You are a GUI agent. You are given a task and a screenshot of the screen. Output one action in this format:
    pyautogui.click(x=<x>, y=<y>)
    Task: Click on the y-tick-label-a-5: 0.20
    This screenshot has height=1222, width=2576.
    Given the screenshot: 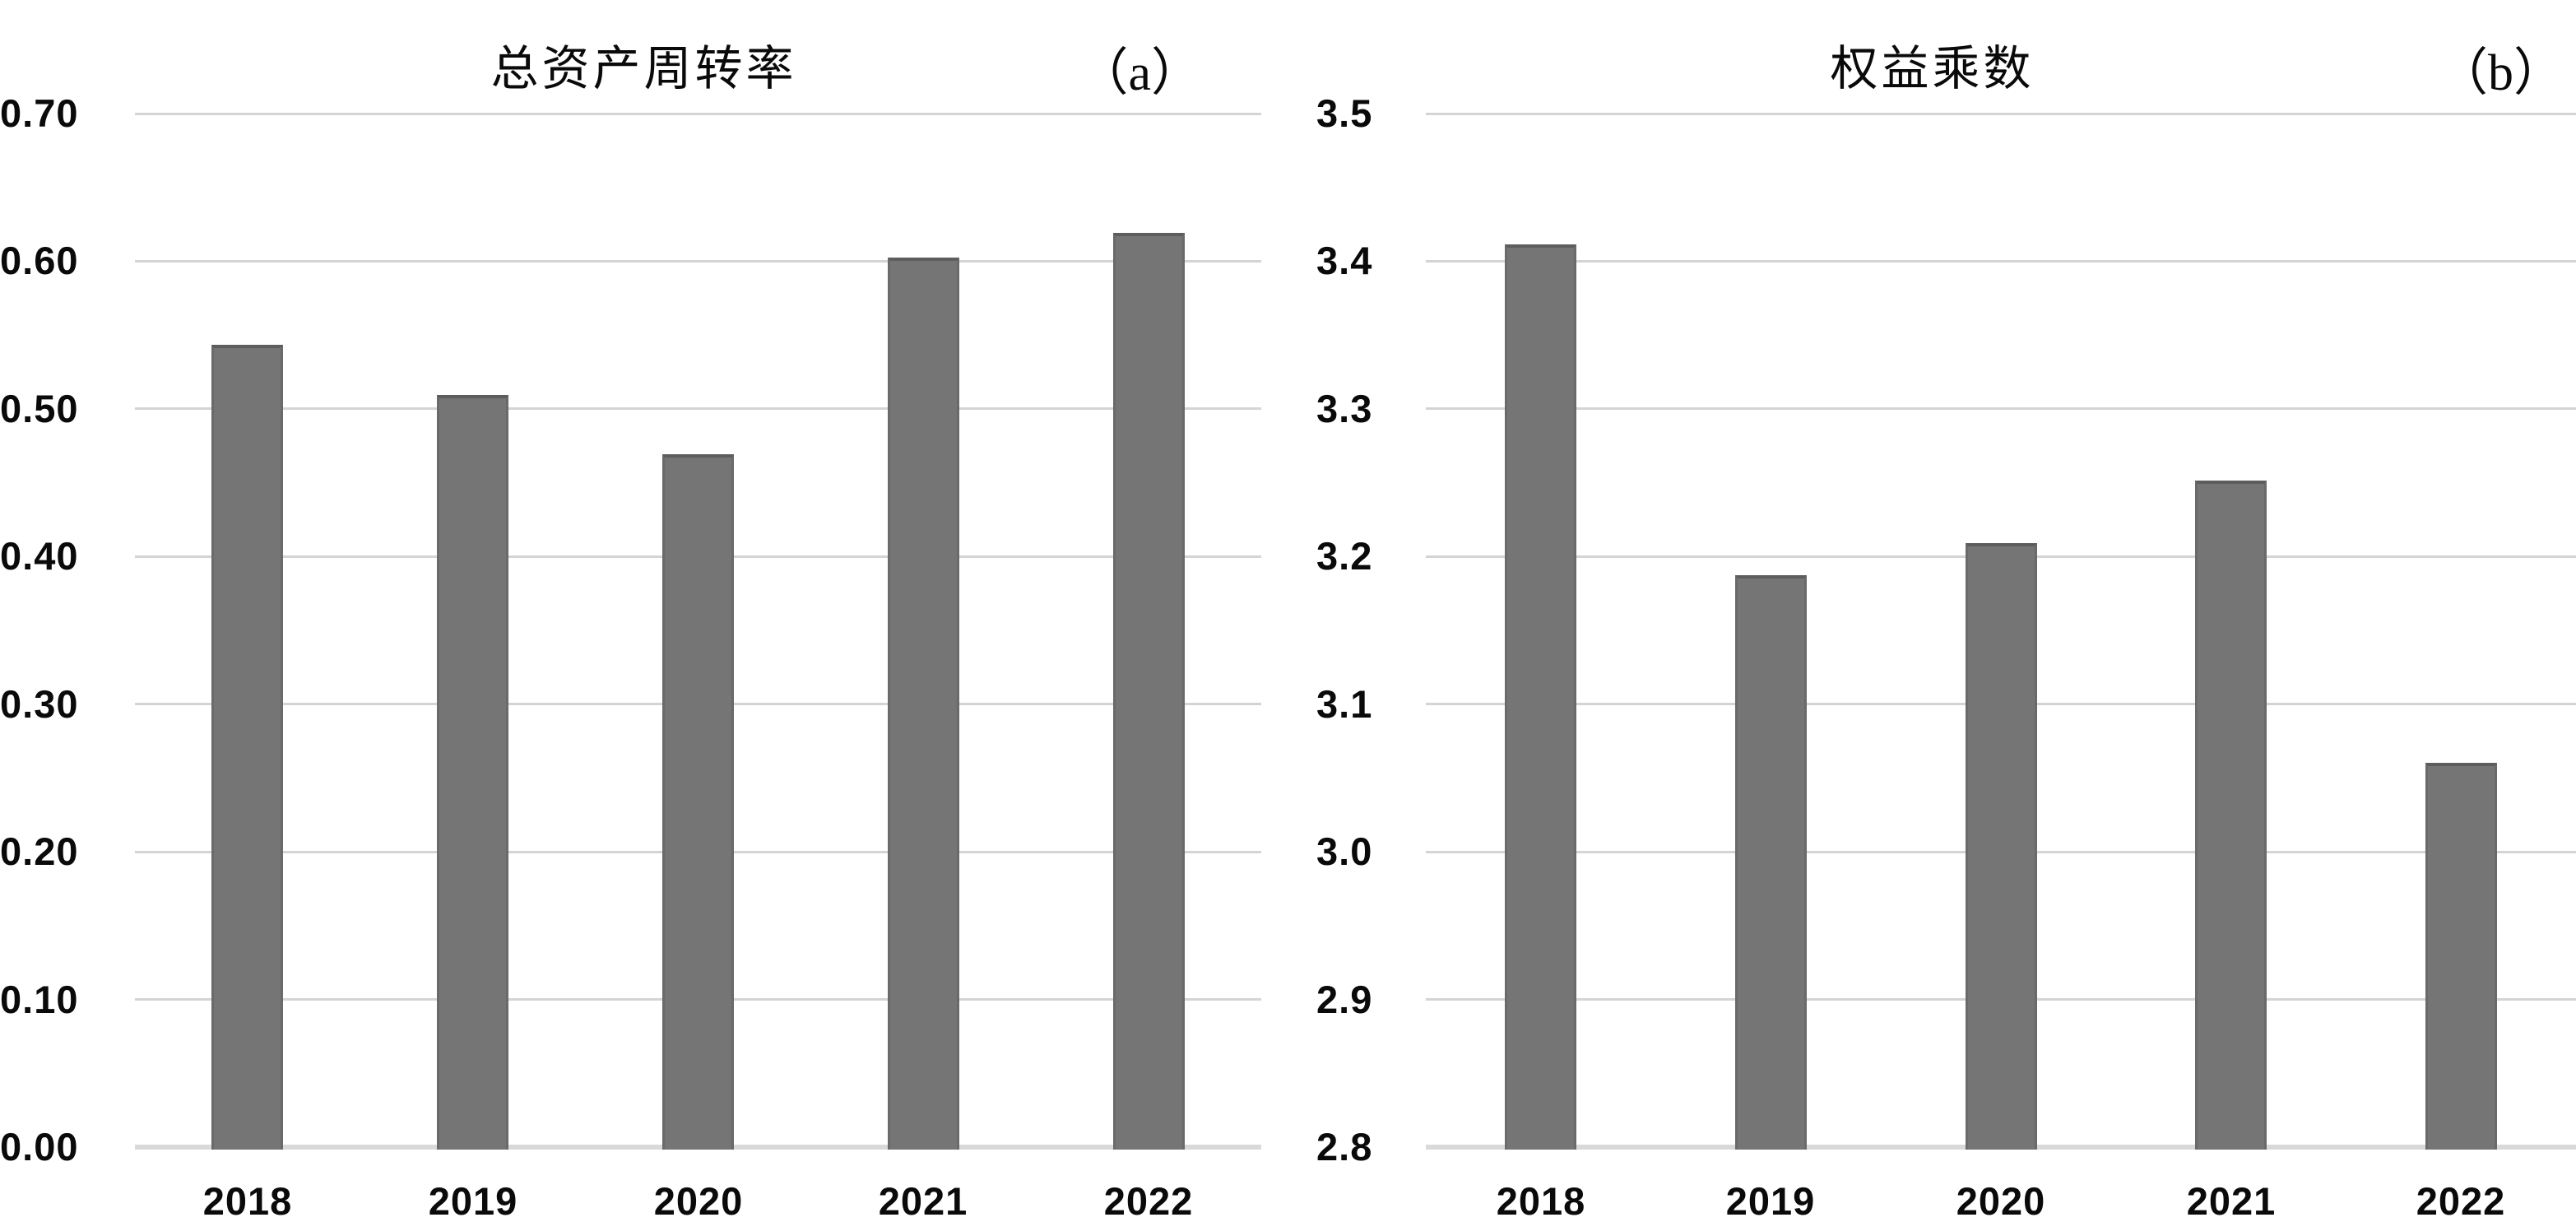 What is the action you would take?
    pyautogui.click(x=40, y=851)
    